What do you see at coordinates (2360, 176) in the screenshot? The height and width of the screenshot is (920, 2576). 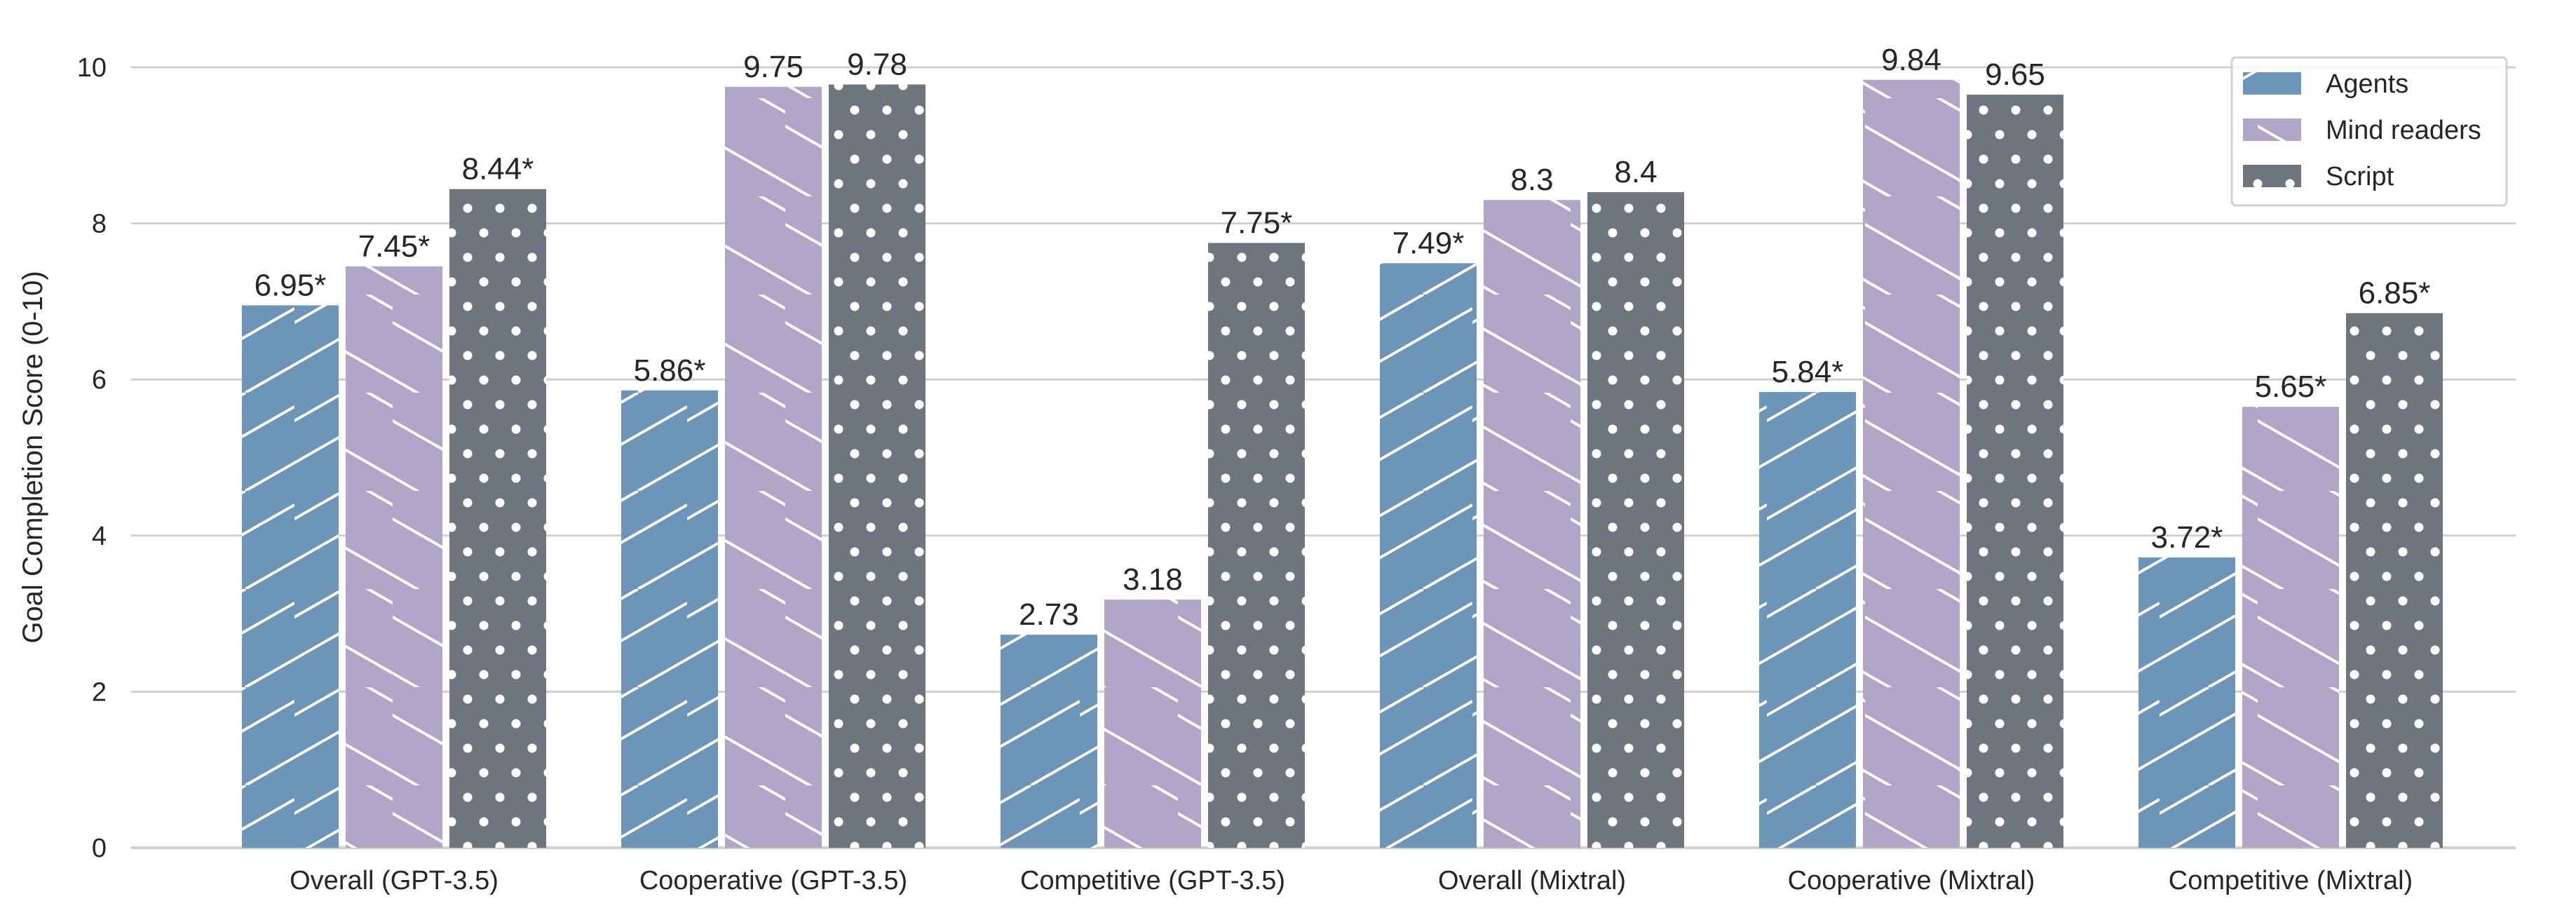 I see `legend-label: Script` at bounding box center [2360, 176].